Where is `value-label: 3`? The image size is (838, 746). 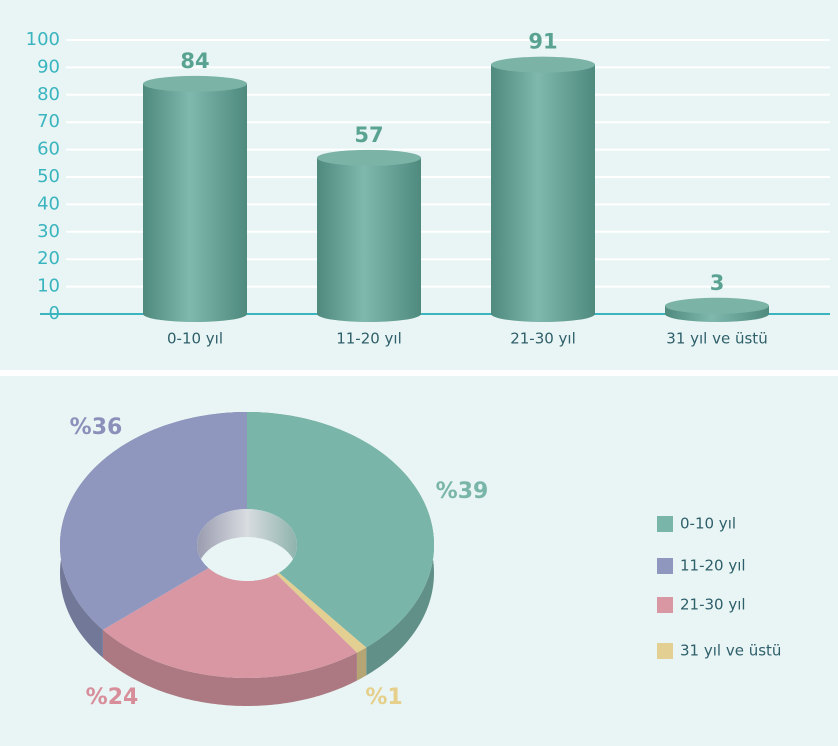 value-label: 3 is located at coordinates (717, 283).